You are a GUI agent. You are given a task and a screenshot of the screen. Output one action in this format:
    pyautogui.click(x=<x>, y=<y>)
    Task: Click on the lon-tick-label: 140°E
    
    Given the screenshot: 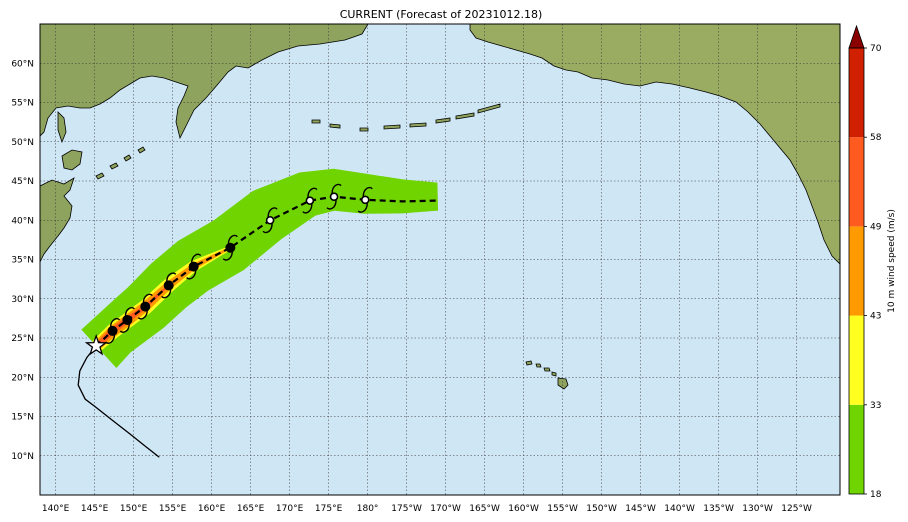 What is the action you would take?
    pyautogui.click(x=56, y=509)
    